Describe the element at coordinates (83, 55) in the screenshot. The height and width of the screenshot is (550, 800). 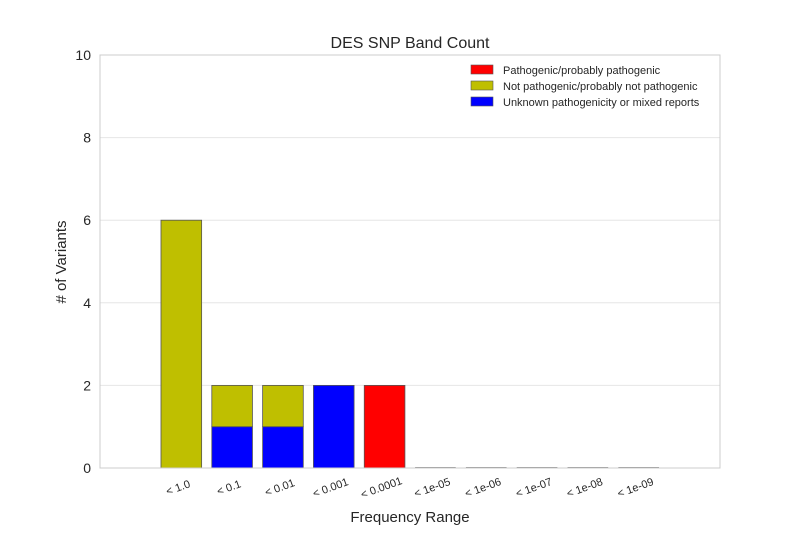
I see `y-tick-label: 10` at that location.